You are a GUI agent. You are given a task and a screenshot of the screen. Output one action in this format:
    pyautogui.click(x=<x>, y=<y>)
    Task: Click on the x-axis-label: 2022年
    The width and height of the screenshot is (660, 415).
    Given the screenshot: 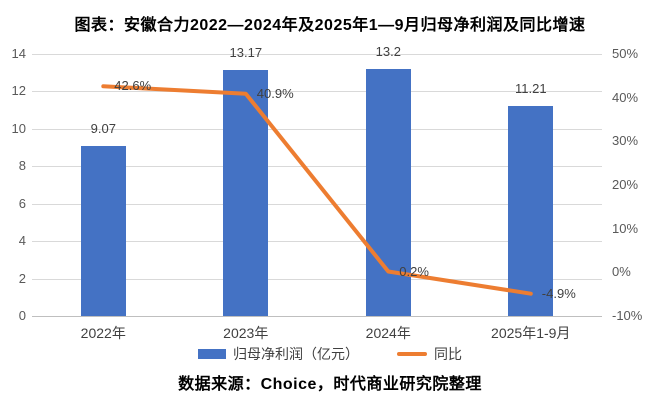 What is the action you would take?
    pyautogui.click(x=103, y=333)
    